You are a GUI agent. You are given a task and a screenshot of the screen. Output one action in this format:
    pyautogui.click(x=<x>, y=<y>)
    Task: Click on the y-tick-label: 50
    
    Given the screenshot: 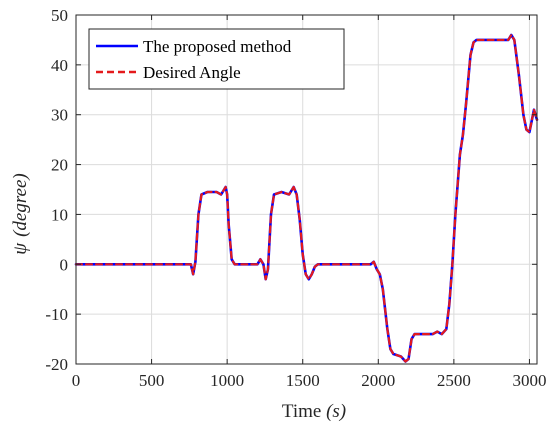 What is the action you would take?
    pyautogui.click(x=59, y=15)
    